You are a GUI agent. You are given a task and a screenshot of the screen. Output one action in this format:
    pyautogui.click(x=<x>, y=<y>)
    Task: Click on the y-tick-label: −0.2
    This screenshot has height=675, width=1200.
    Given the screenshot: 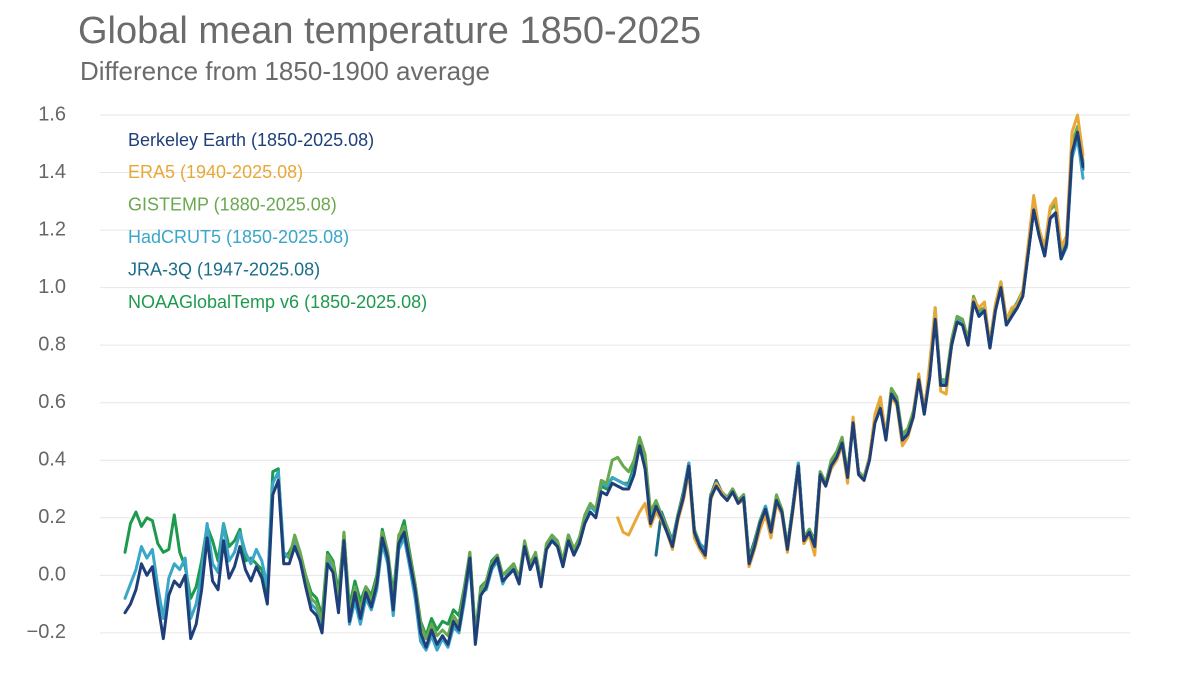 What is the action you would take?
    pyautogui.click(x=46, y=632)
    